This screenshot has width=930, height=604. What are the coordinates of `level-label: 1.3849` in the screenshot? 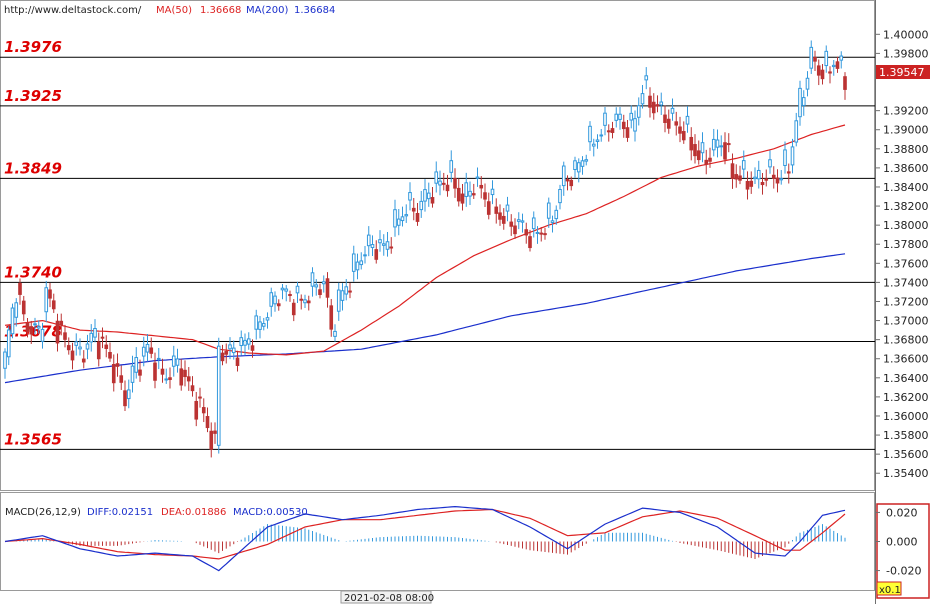 It's located at (33, 168).